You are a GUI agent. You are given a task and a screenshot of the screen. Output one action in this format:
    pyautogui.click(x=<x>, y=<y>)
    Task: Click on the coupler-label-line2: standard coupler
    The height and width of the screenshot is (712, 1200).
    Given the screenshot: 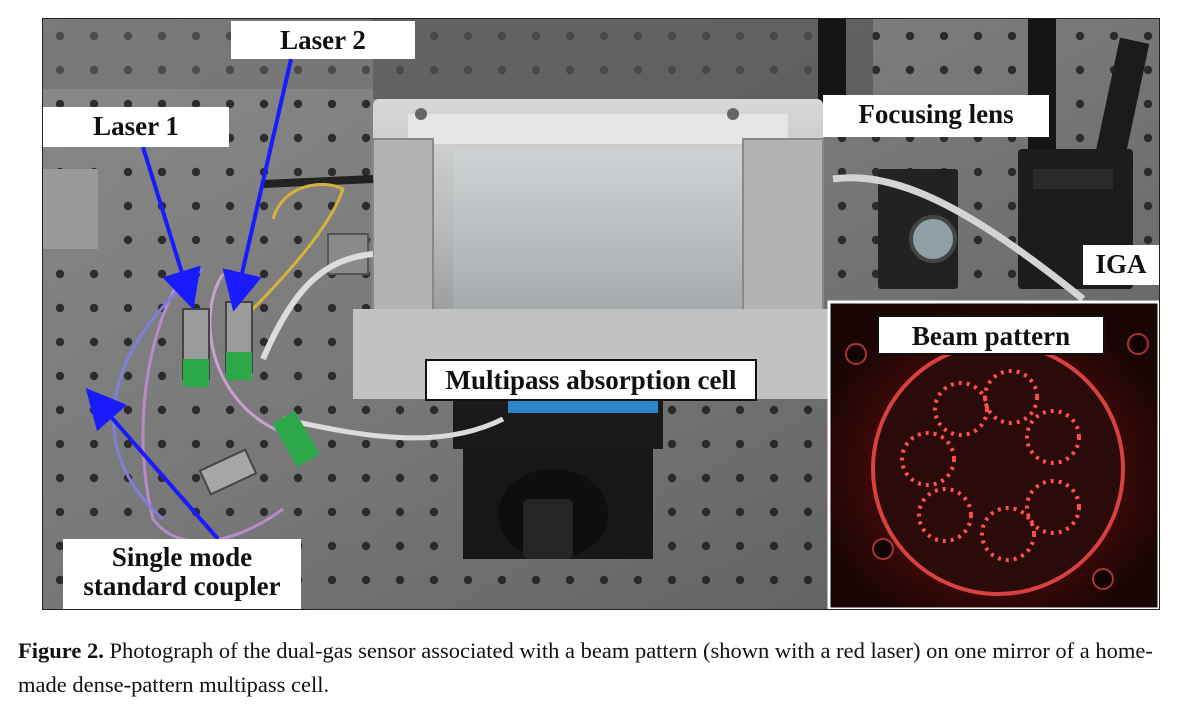 What is the action you would take?
    pyautogui.click(x=182, y=586)
    